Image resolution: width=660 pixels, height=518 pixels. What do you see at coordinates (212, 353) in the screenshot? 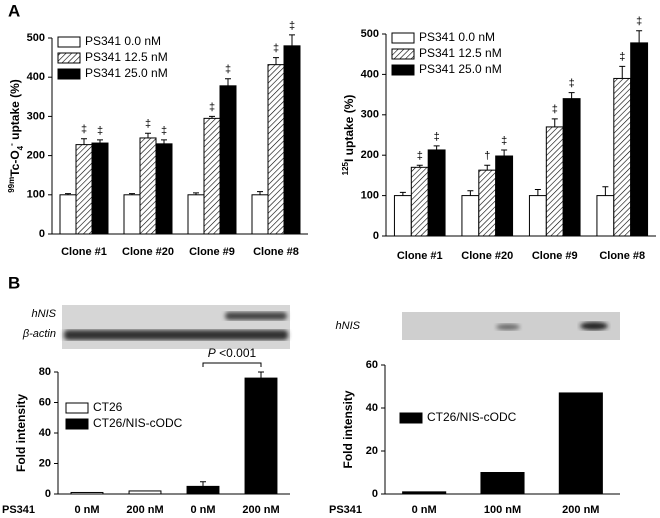
I see `p-value-part: P` at bounding box center [212, 353].